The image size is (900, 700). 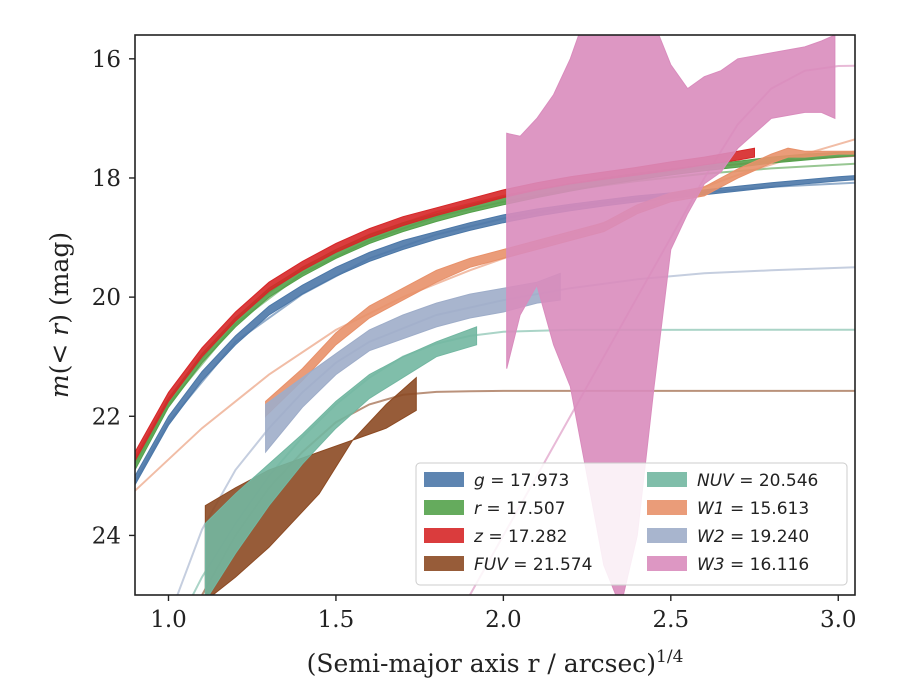 What do you see at coordinates (444, 479) in the screenshot?
I see `legend-swatch-g` at bounding box center [444, 479].